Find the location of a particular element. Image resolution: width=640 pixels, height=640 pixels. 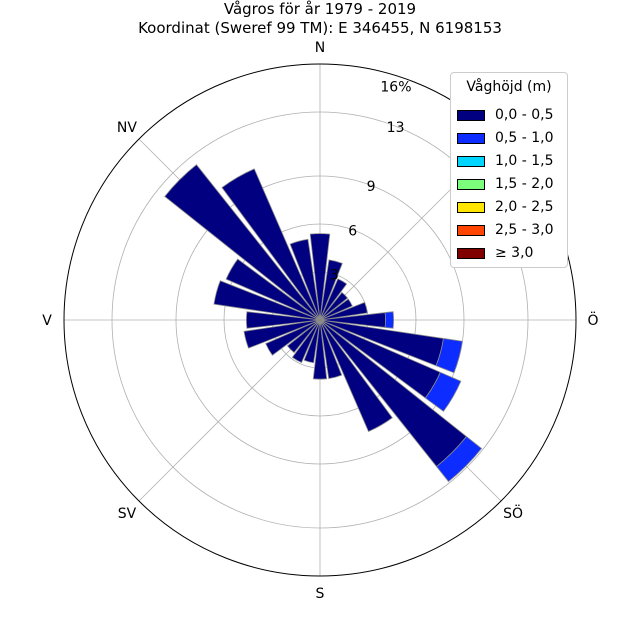

grid-spoke is located at coordinates (229, 410).